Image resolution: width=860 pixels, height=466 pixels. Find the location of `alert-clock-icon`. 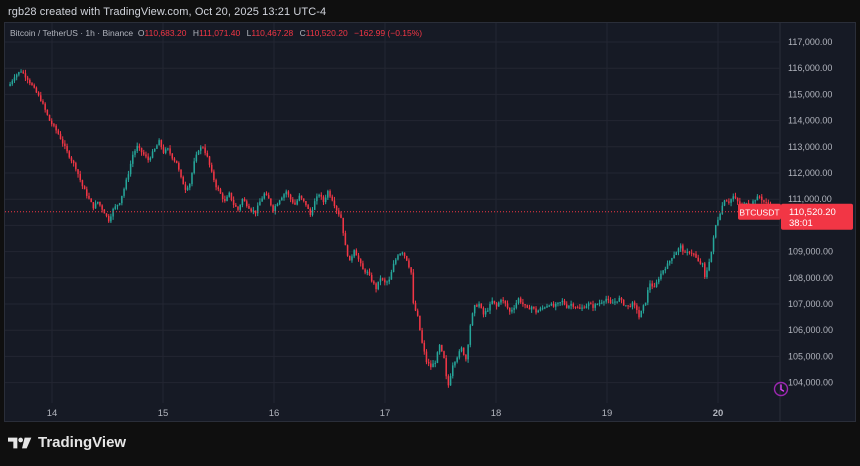

alert-clock-icon is located at coordinates (781, 389).